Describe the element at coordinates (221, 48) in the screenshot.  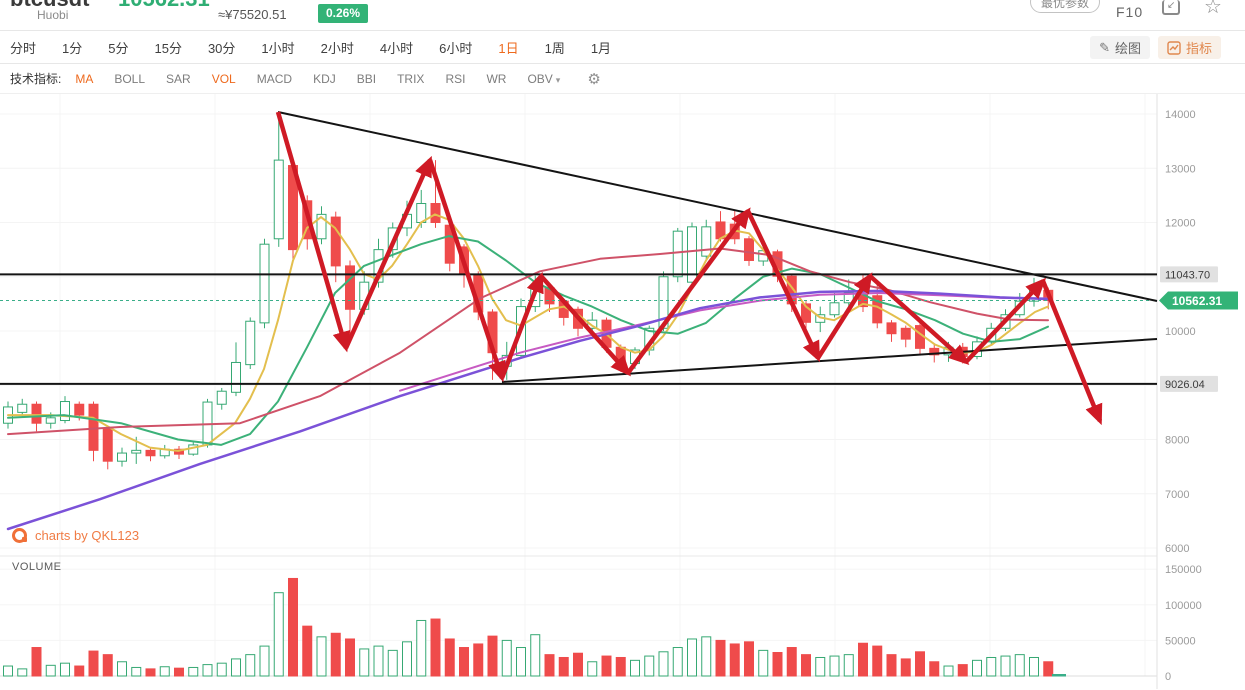
I see `timeframe-tab-30分: 30分` at that location.